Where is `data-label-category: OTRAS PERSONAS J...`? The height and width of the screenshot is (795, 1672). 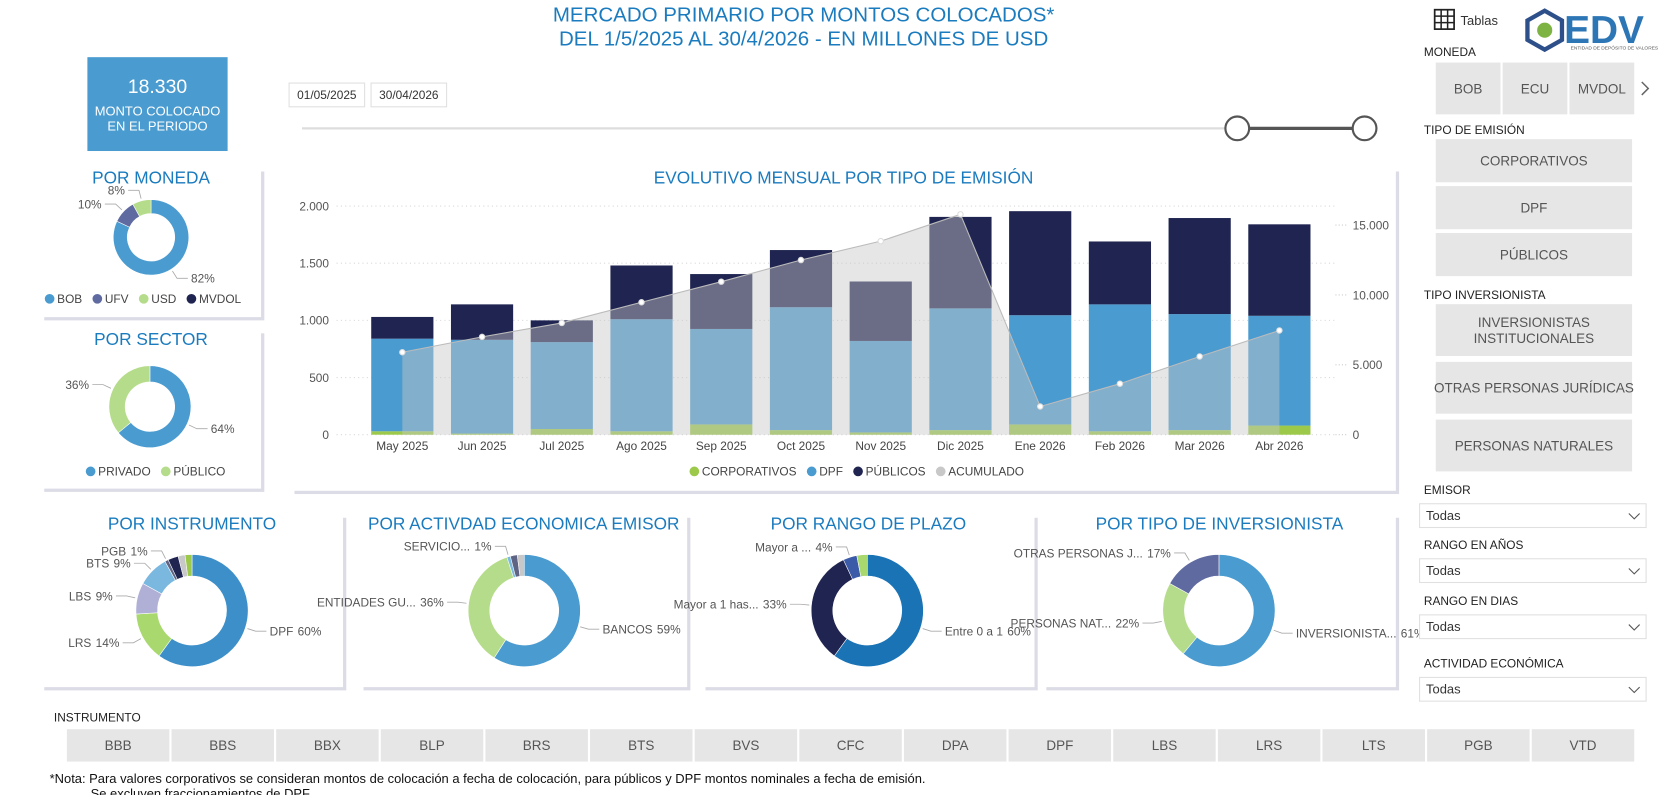 data-label-category: OTRAS PERSONAS J... is located at coordinates (1078, 553).